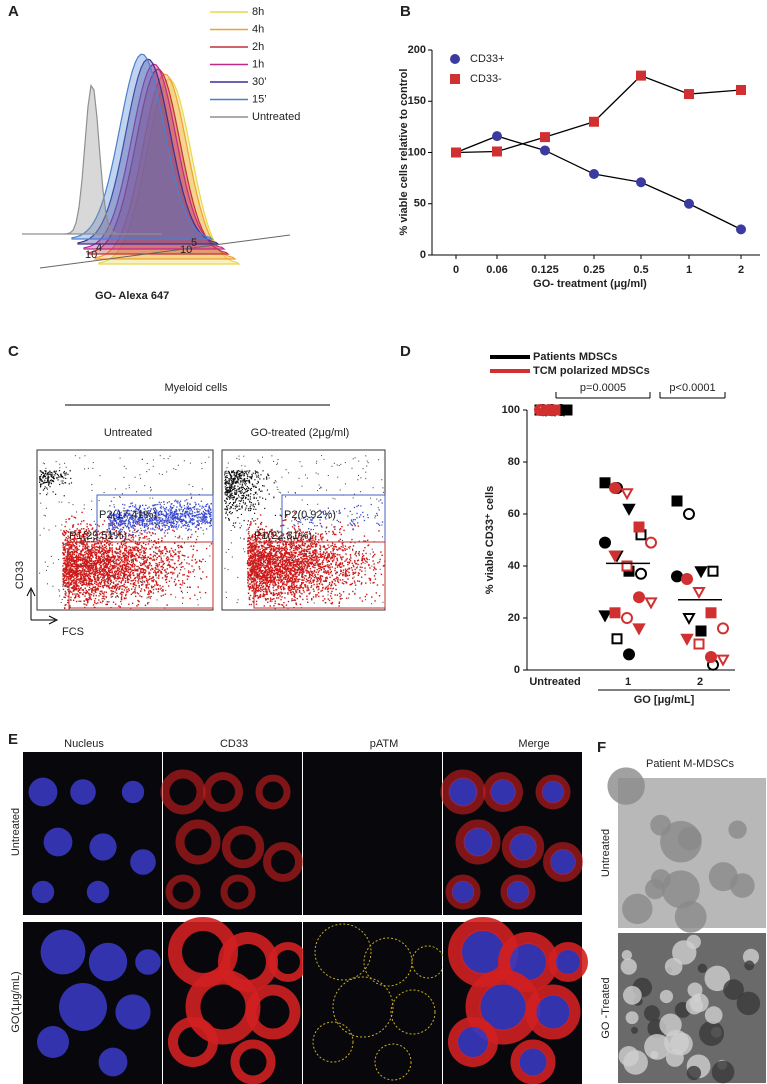 Image resolution: width=767 pixels, height=1084 pixels. What do you see at coordinates (154, 156) in the screenshot?
I see `histogram-curve` at bounding box center [154, 156].